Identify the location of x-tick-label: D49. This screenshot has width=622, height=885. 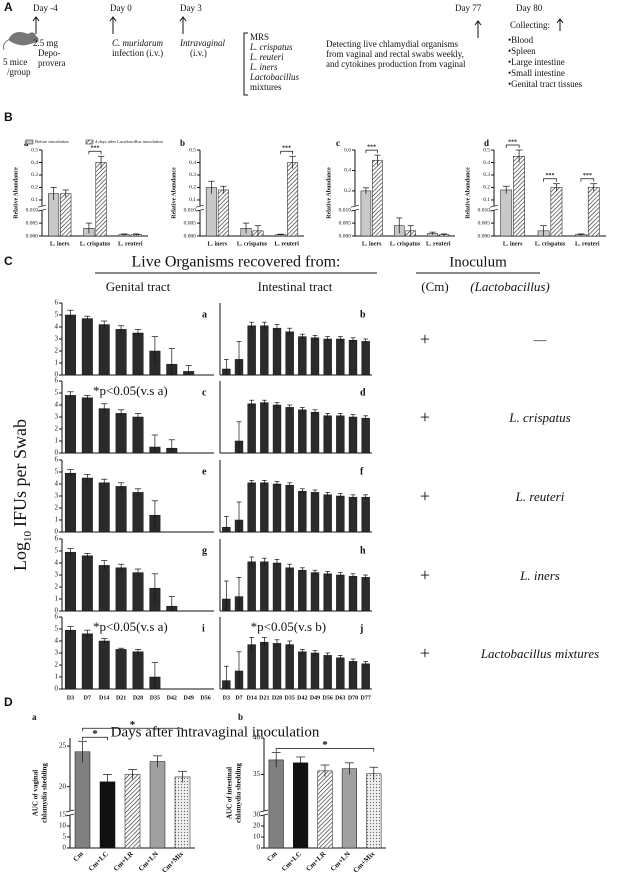
(315, 698).